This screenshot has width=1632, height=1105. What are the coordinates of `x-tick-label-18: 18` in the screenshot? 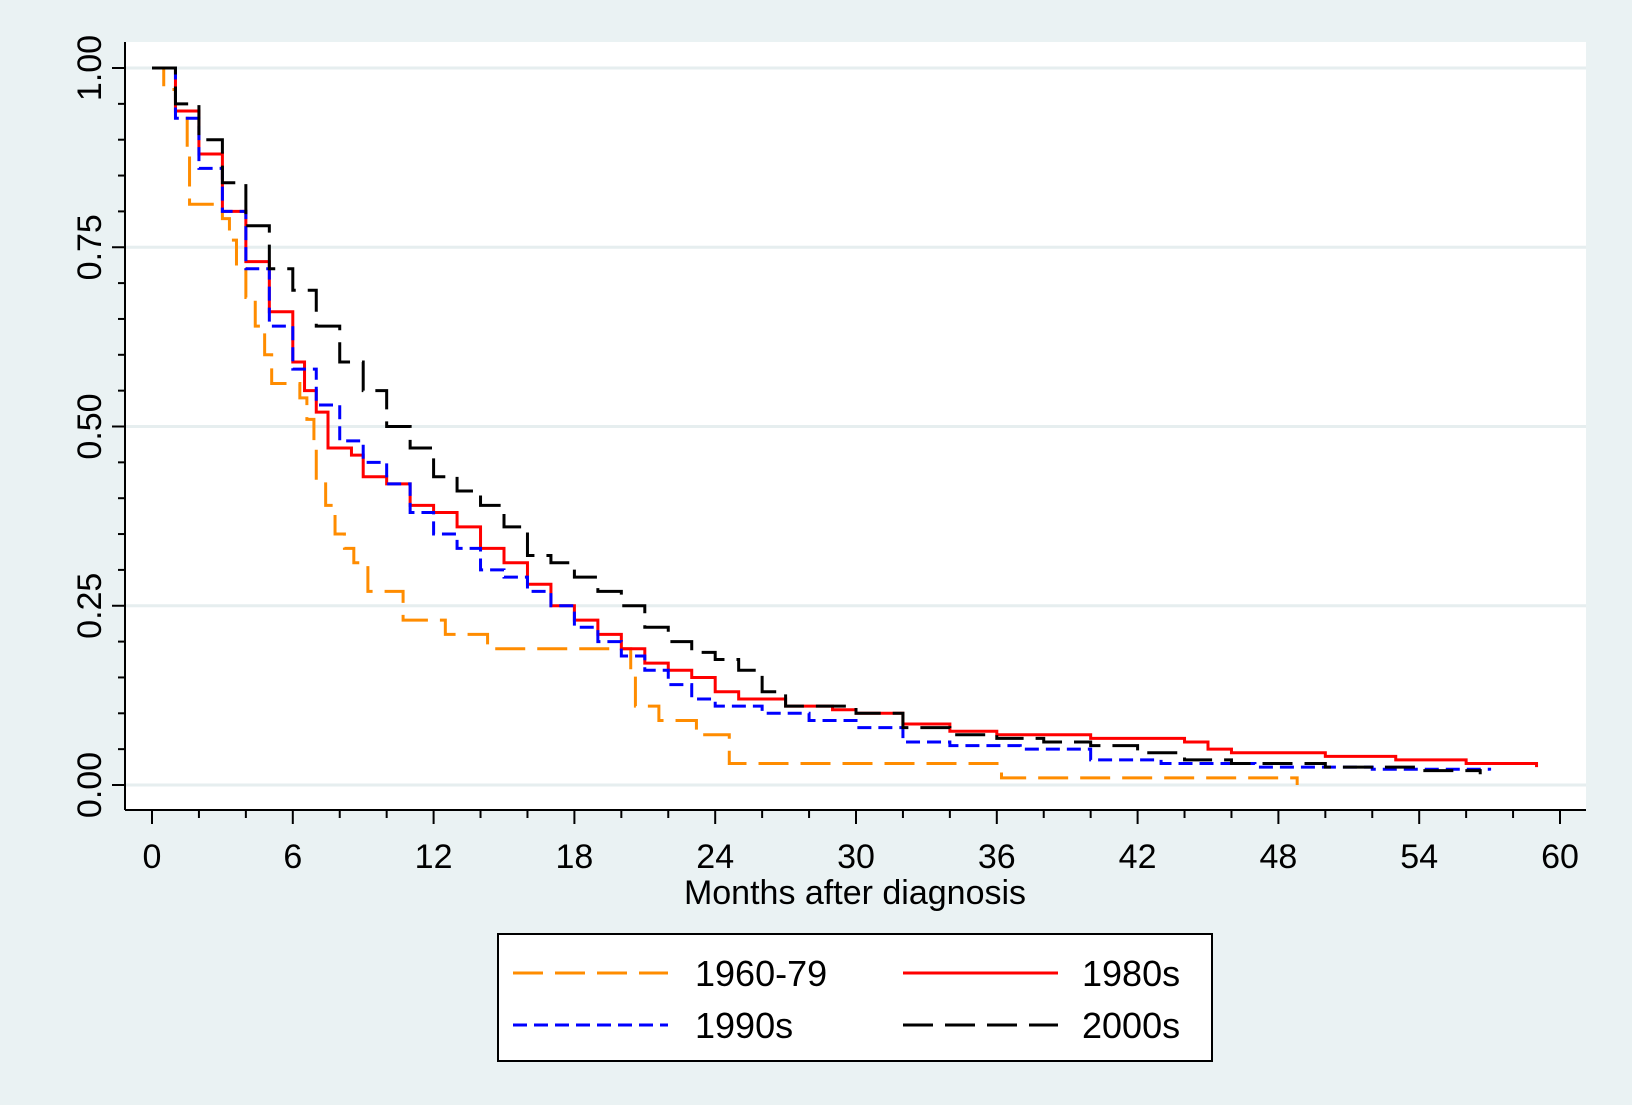 It's located at (574, 857).